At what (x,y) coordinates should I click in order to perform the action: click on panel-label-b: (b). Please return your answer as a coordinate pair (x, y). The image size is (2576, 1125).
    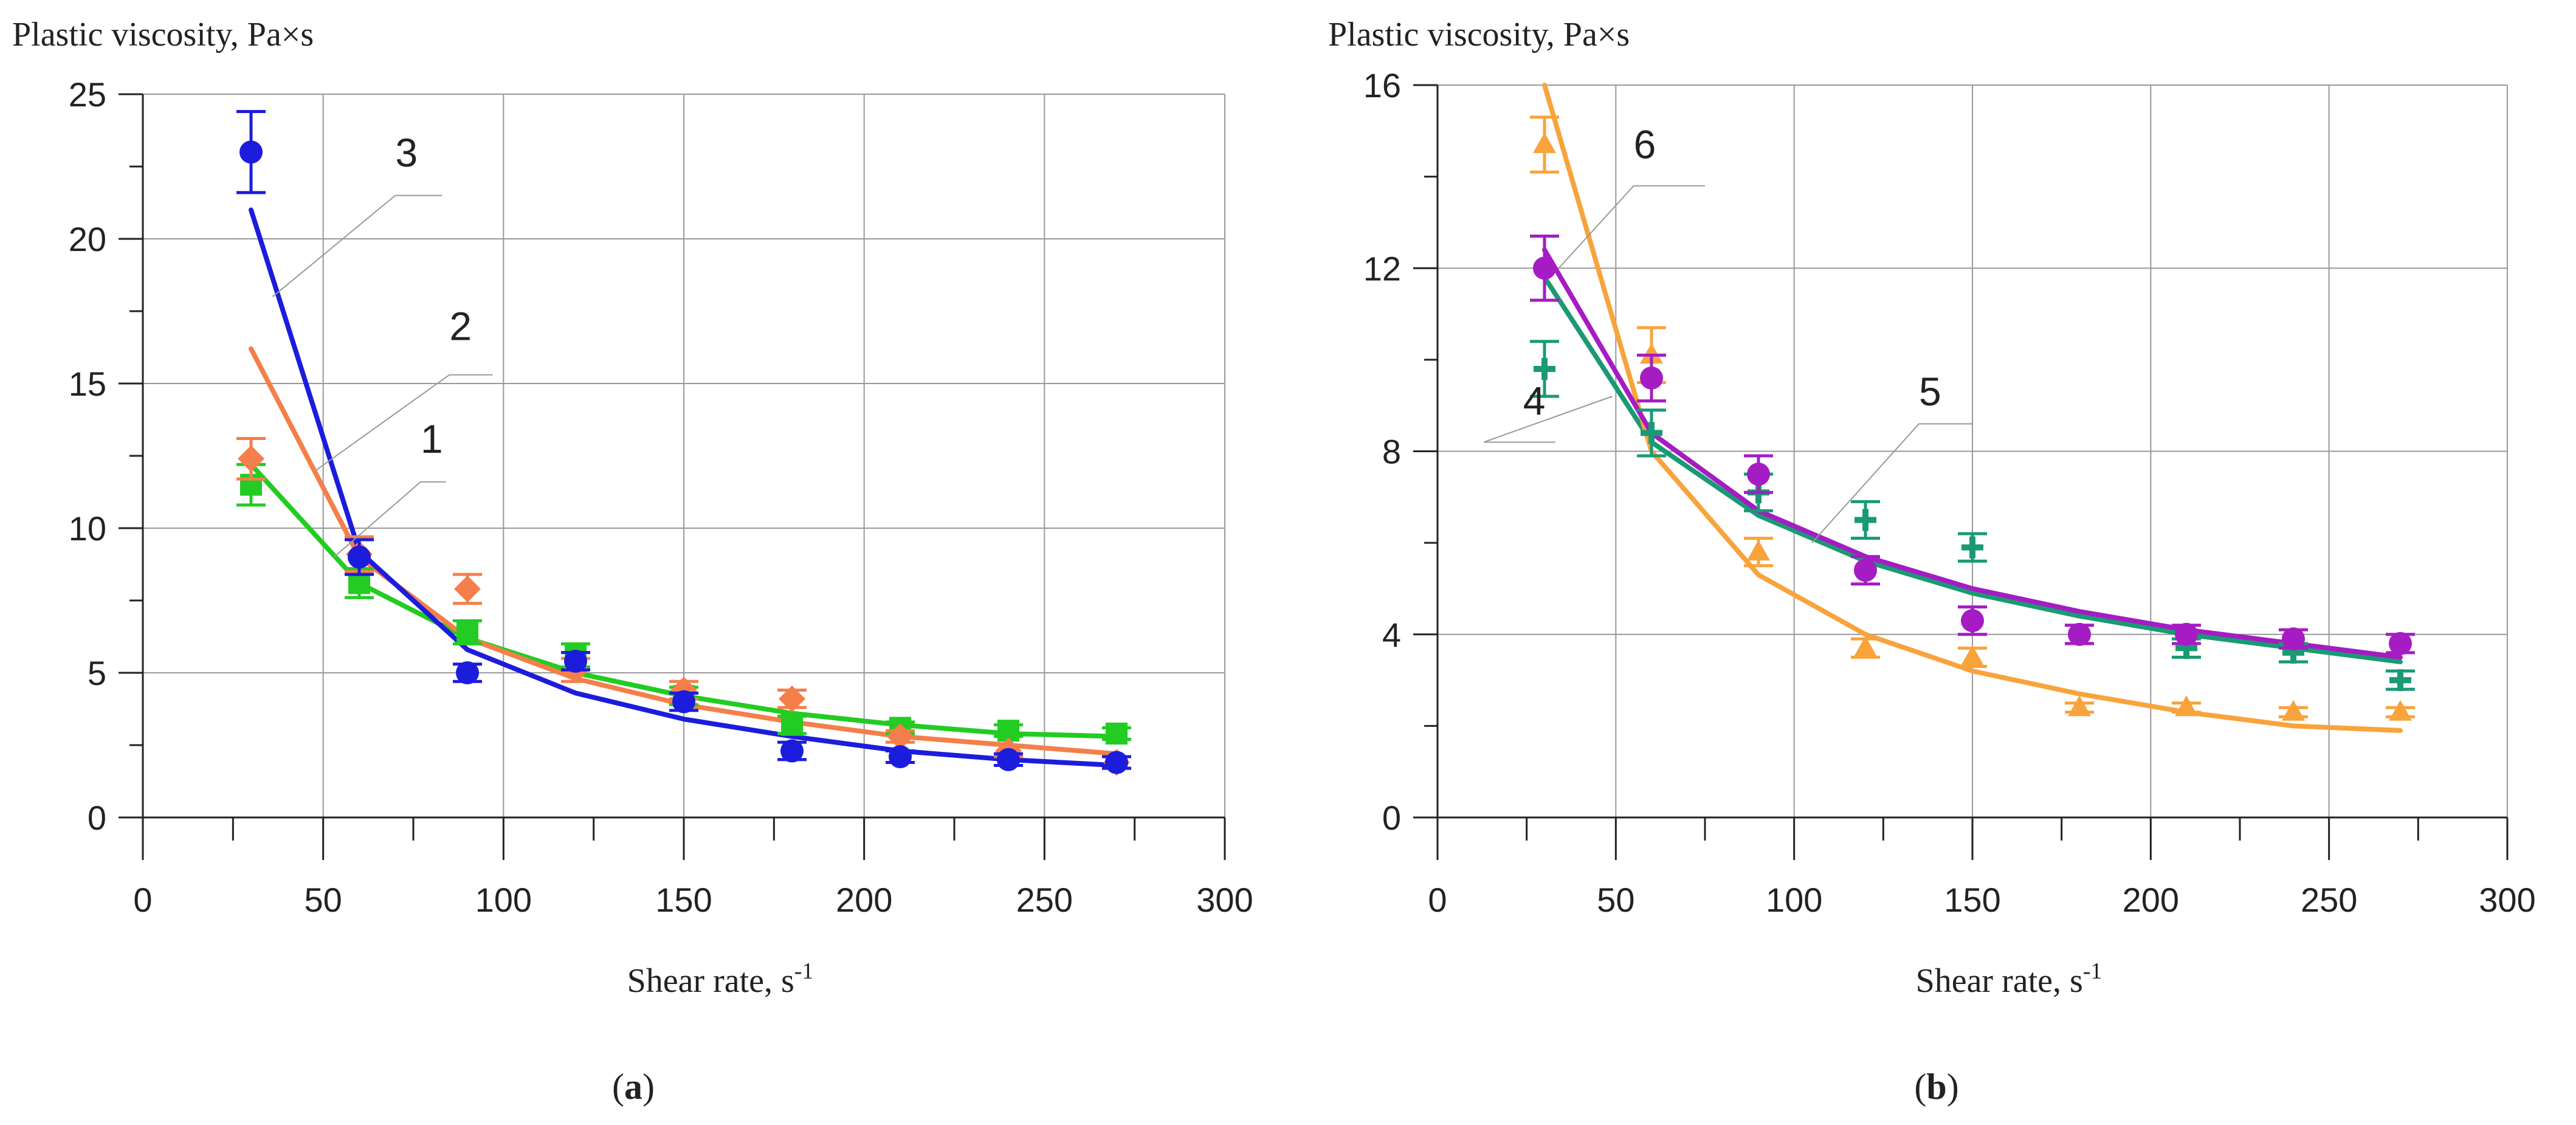
    Looking at the image, I should click on (1936, 1087).